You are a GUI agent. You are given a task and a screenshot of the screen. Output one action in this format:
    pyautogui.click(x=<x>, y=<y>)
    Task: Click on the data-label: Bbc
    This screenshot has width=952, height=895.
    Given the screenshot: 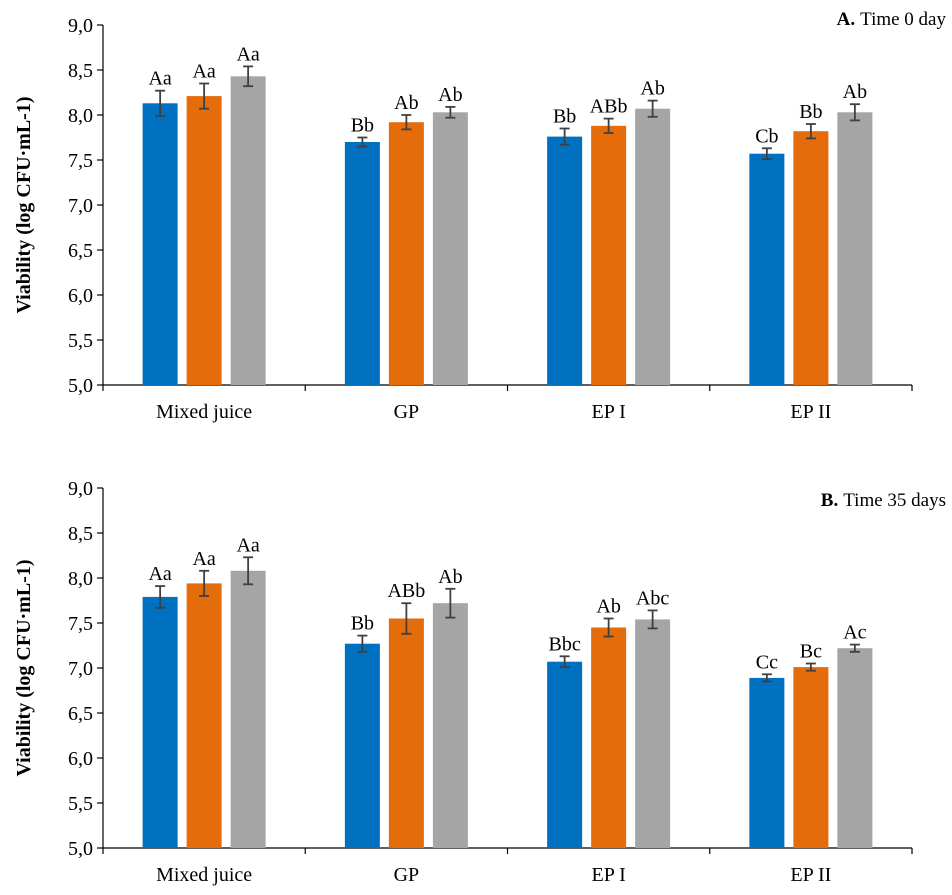 What is the action you would take?
    pyautogui.click(x=565, y=644)
    